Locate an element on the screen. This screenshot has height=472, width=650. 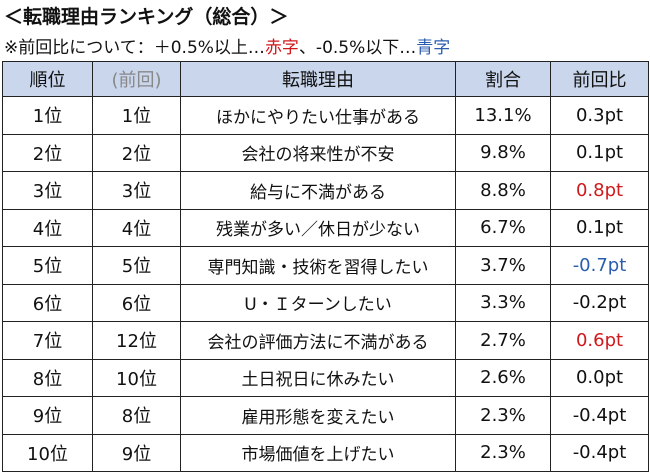
cell-share: 2.6% is located at coordinates (503, 377).